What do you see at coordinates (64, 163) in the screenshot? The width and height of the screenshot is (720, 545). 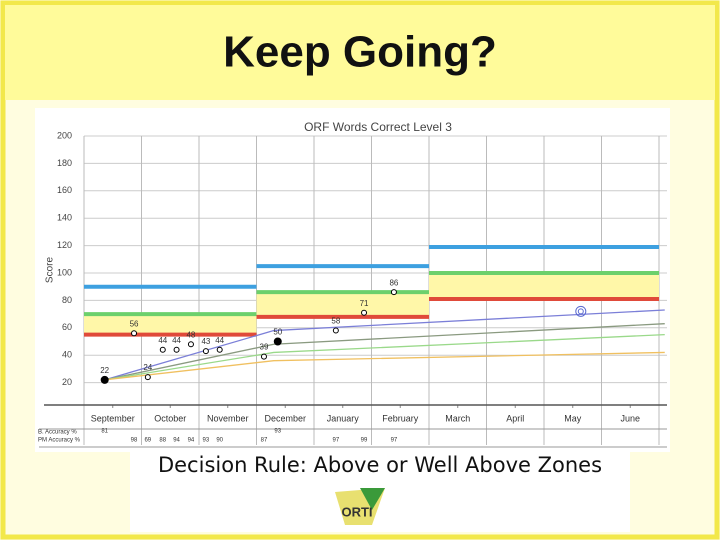 I see `y-tick-label: 180` at bounding box center [64, 163].